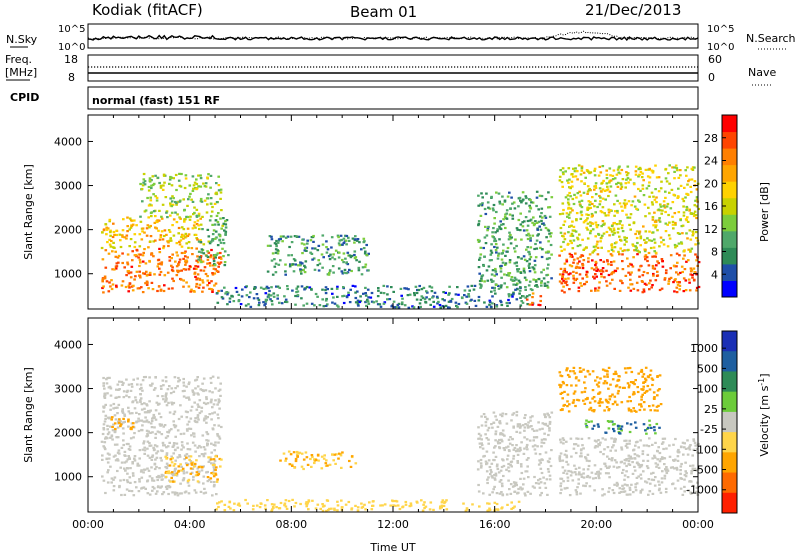 This screenshot has height=554, width=800. Describe the element at coordinates (354, 98) in the screenshot. I see `cpid-panel: CPID normal (fast) 151 RF` at that location.